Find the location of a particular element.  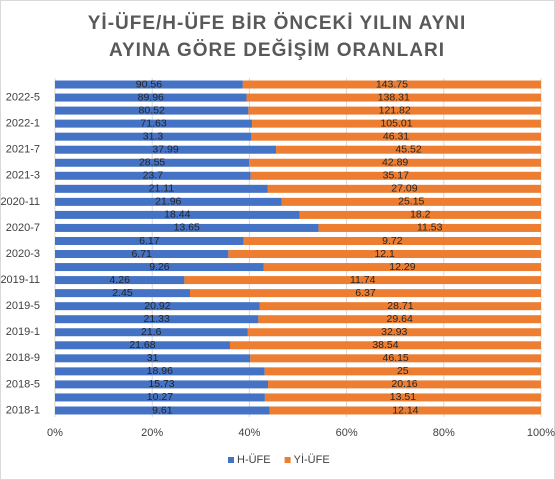

x-tick-label: 60% is located at coordinates (347, 433).